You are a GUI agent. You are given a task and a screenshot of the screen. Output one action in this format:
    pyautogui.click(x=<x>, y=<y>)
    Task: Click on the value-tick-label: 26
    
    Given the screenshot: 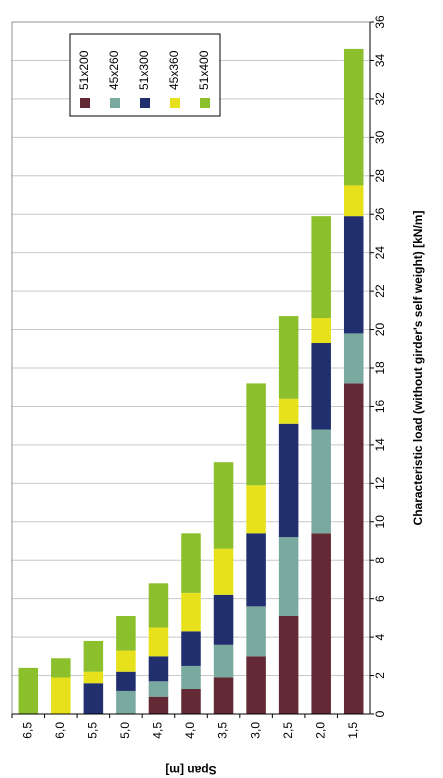 What is the action you would take?
    pyautogui.click(x=380, y=214)
    